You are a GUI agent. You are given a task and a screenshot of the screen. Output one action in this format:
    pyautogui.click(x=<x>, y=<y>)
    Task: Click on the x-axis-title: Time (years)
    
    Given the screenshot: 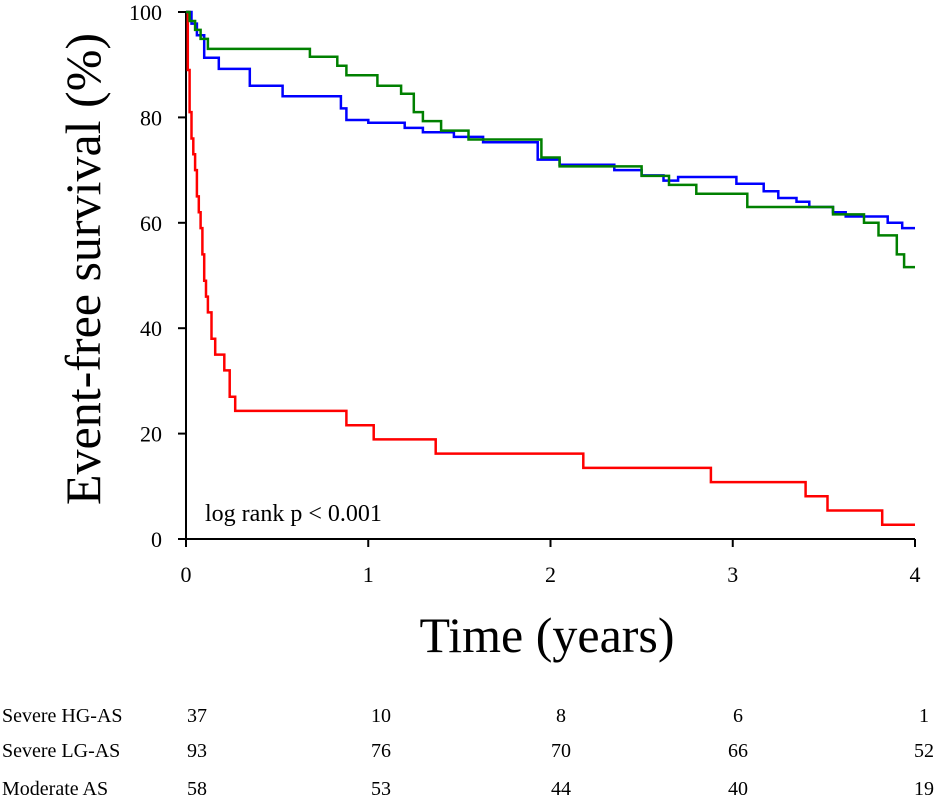 What is the action you would take?
    pyautogui.click(x=546, y=635)
    